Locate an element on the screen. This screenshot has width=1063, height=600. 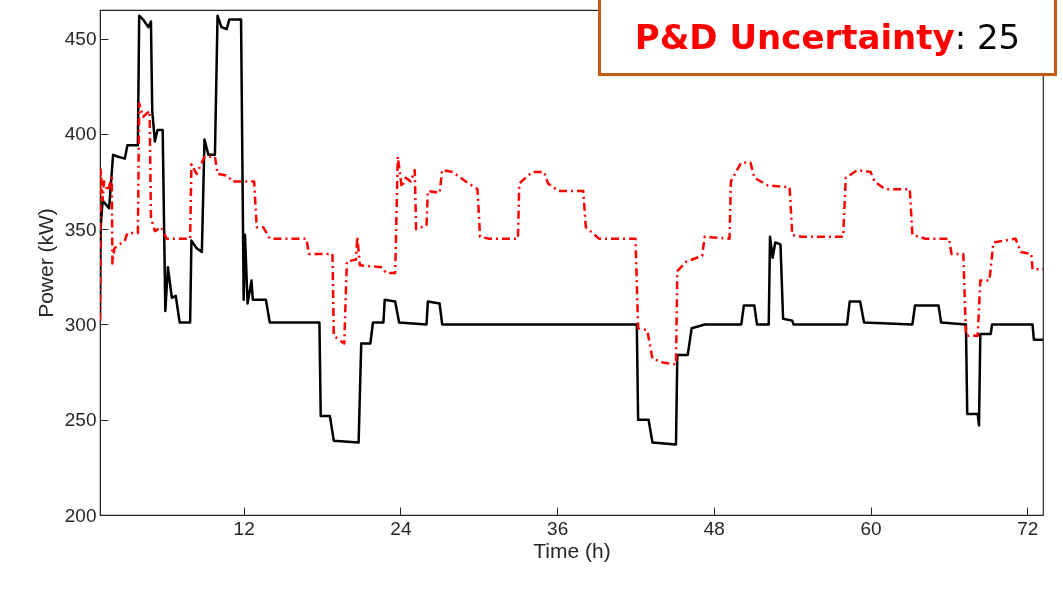
y-tick-label: 350 is located at coordinates (80, 229).